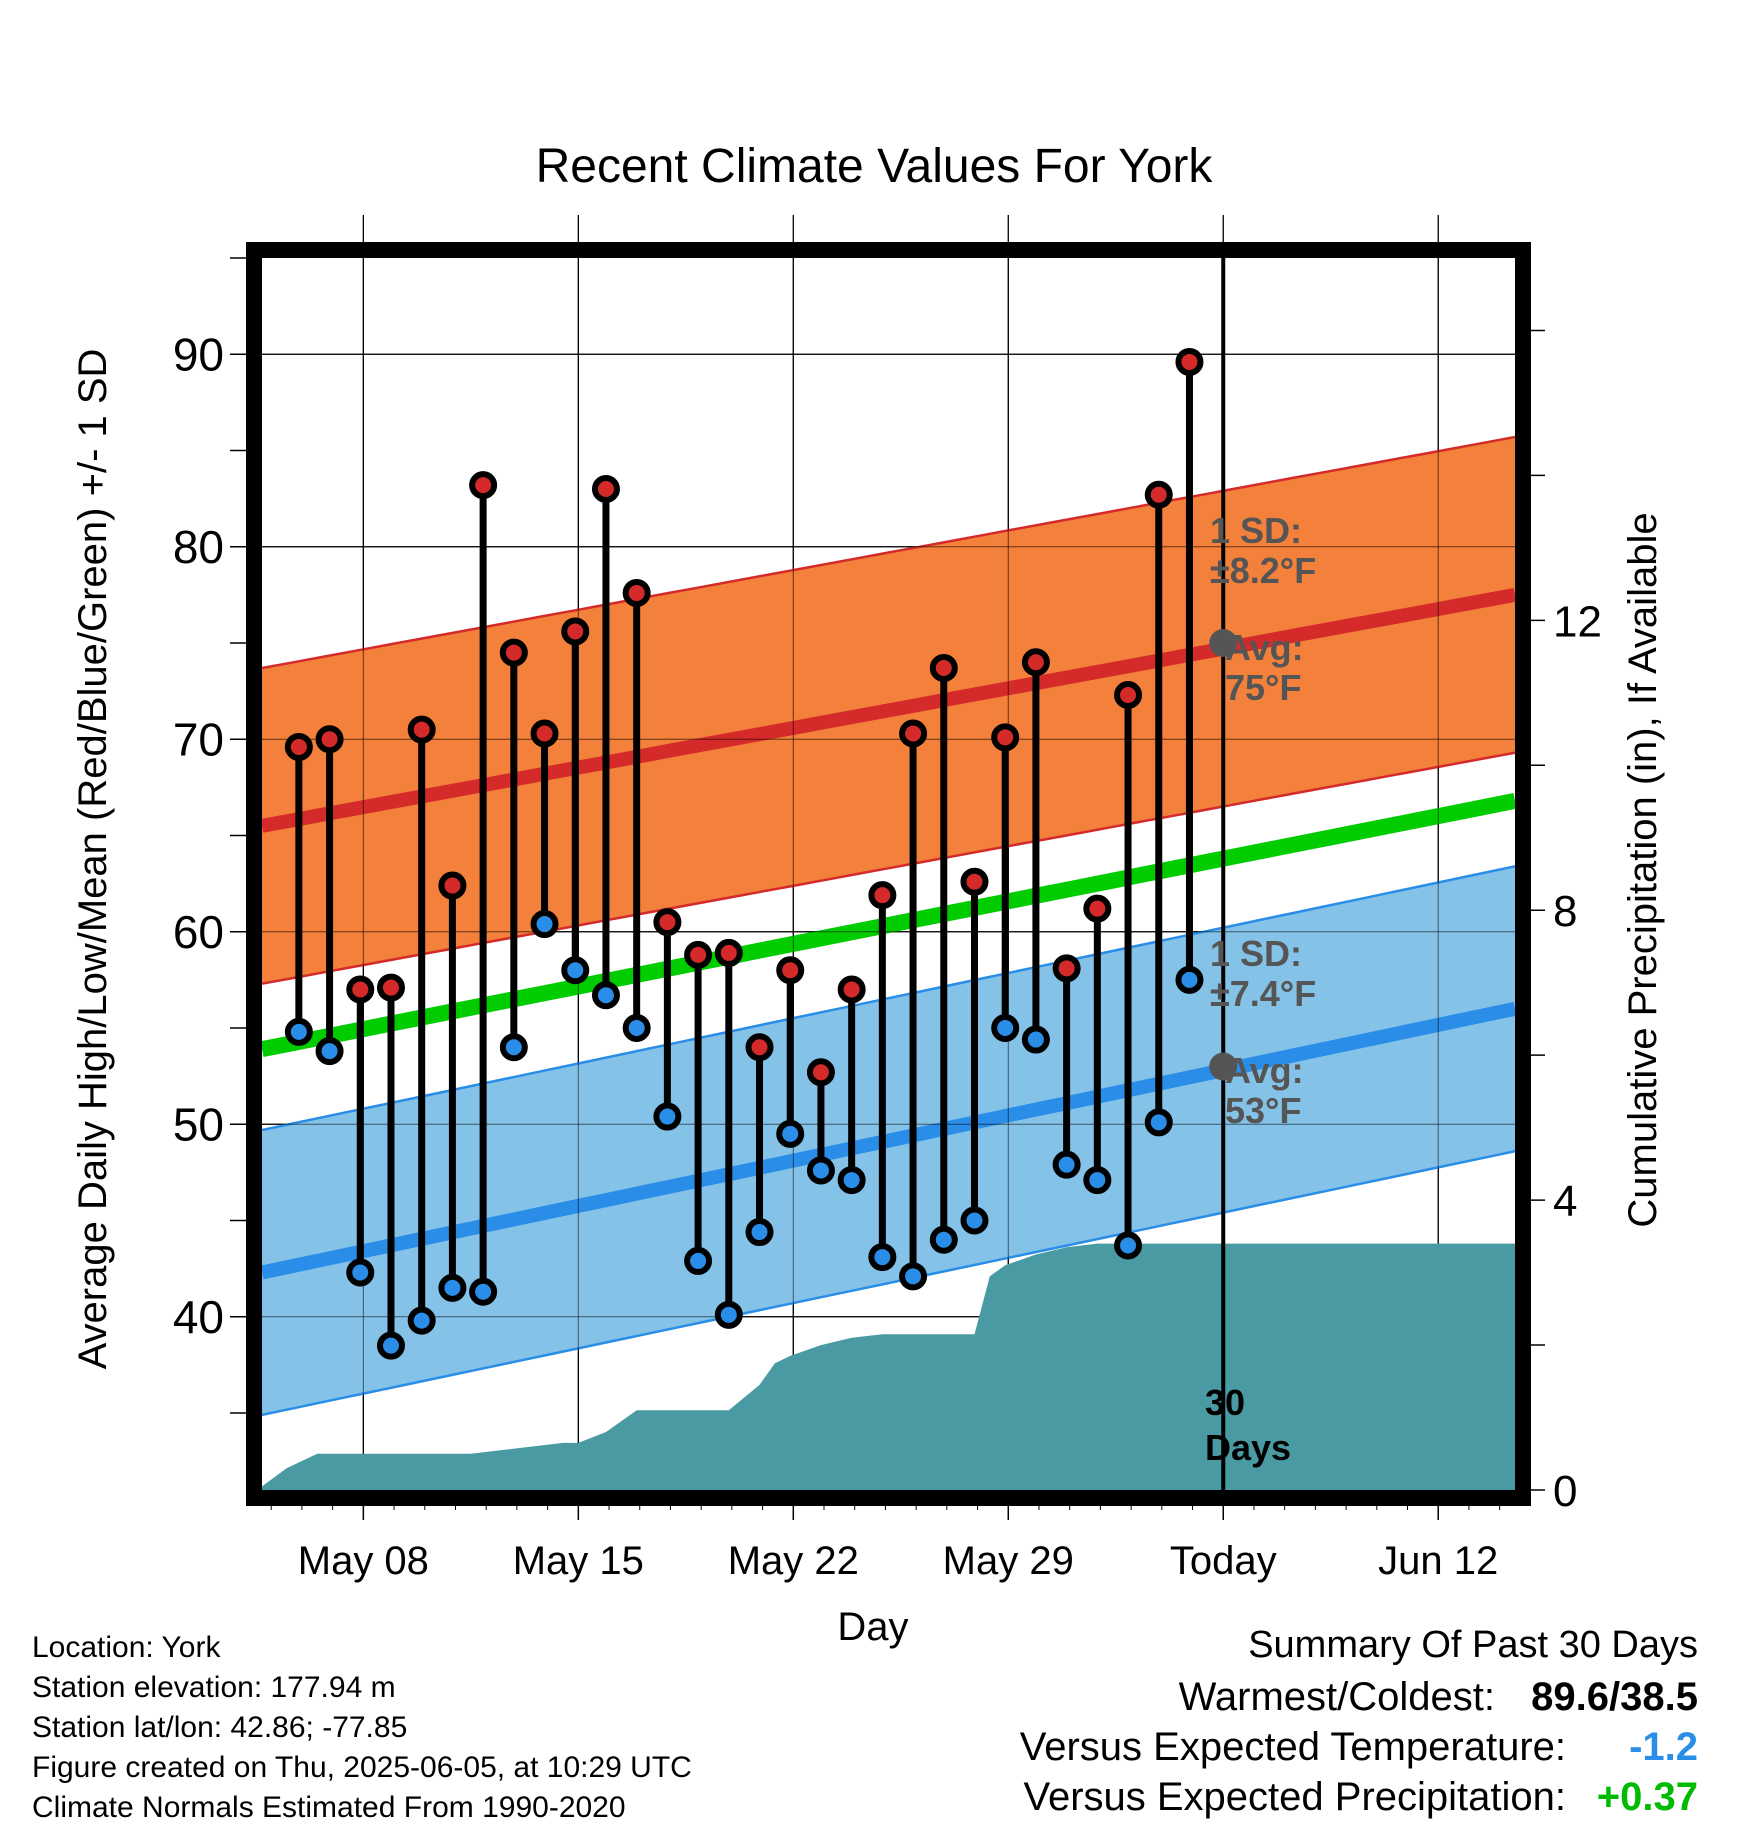  Describe the element at coordinates (888, 868) in the screenshot. I see `high-band-lower-edge` at that location.